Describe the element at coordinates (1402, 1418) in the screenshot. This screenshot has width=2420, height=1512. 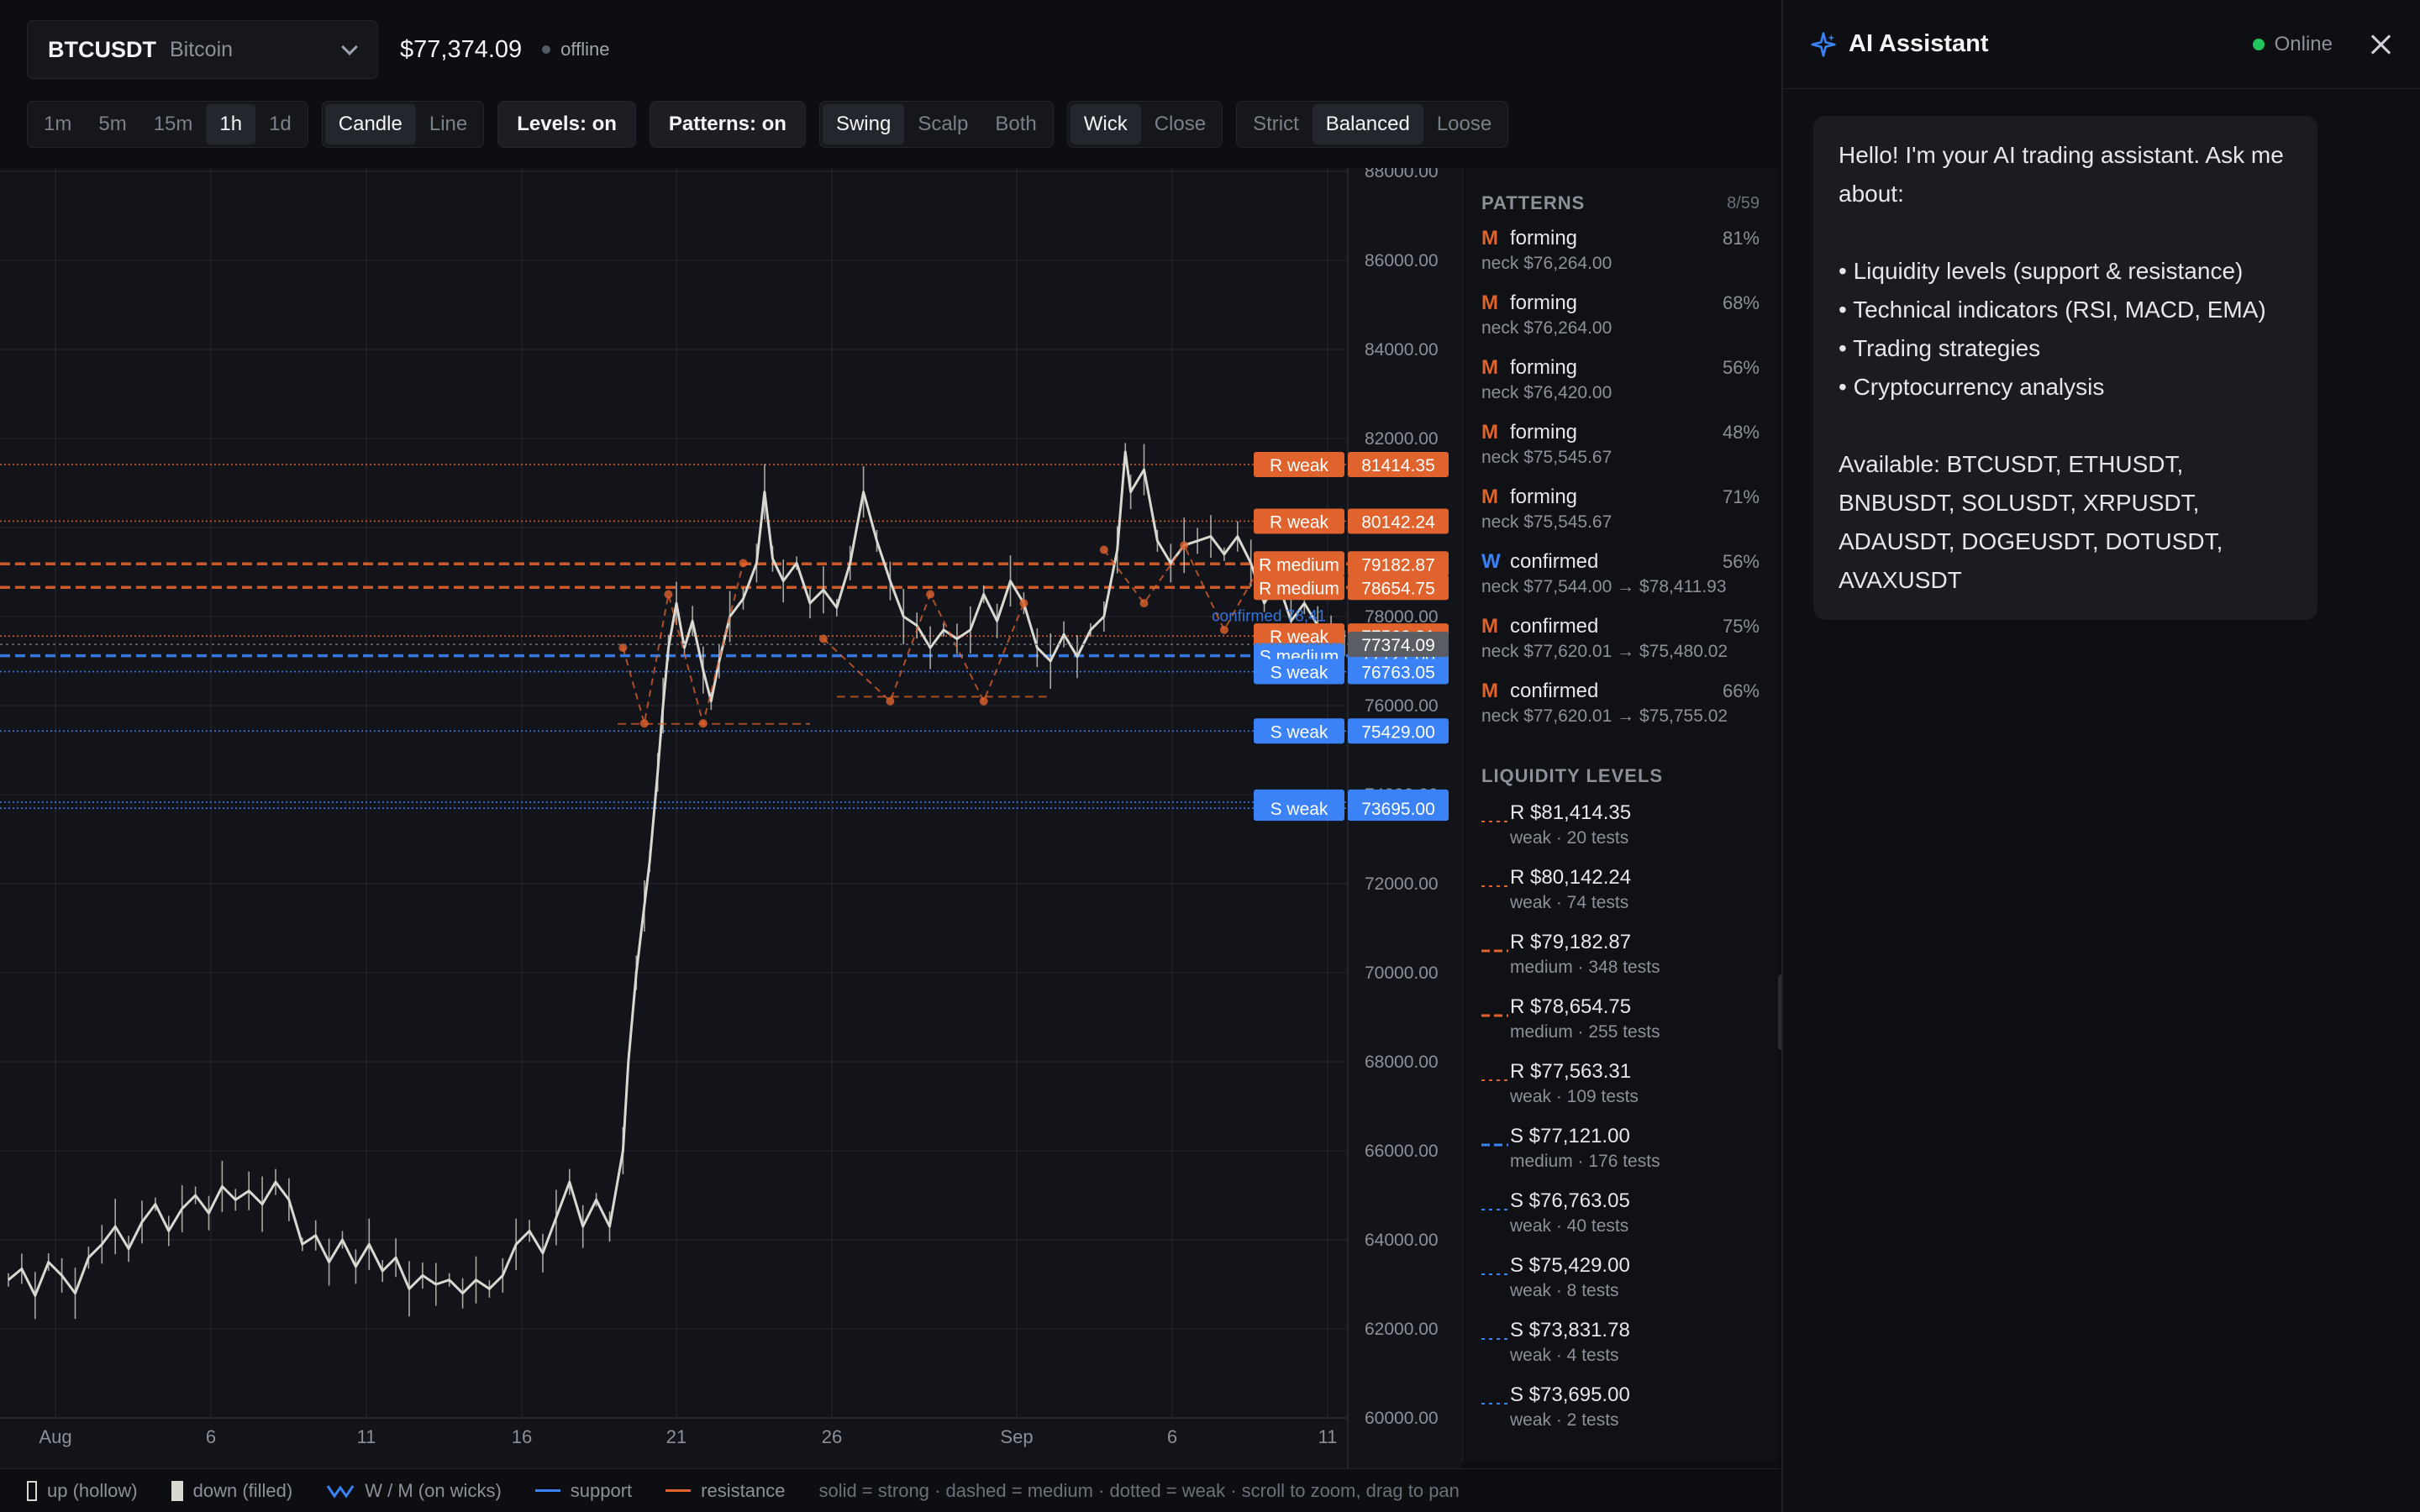
I see `y-tick-label: 60000.00` at that location.